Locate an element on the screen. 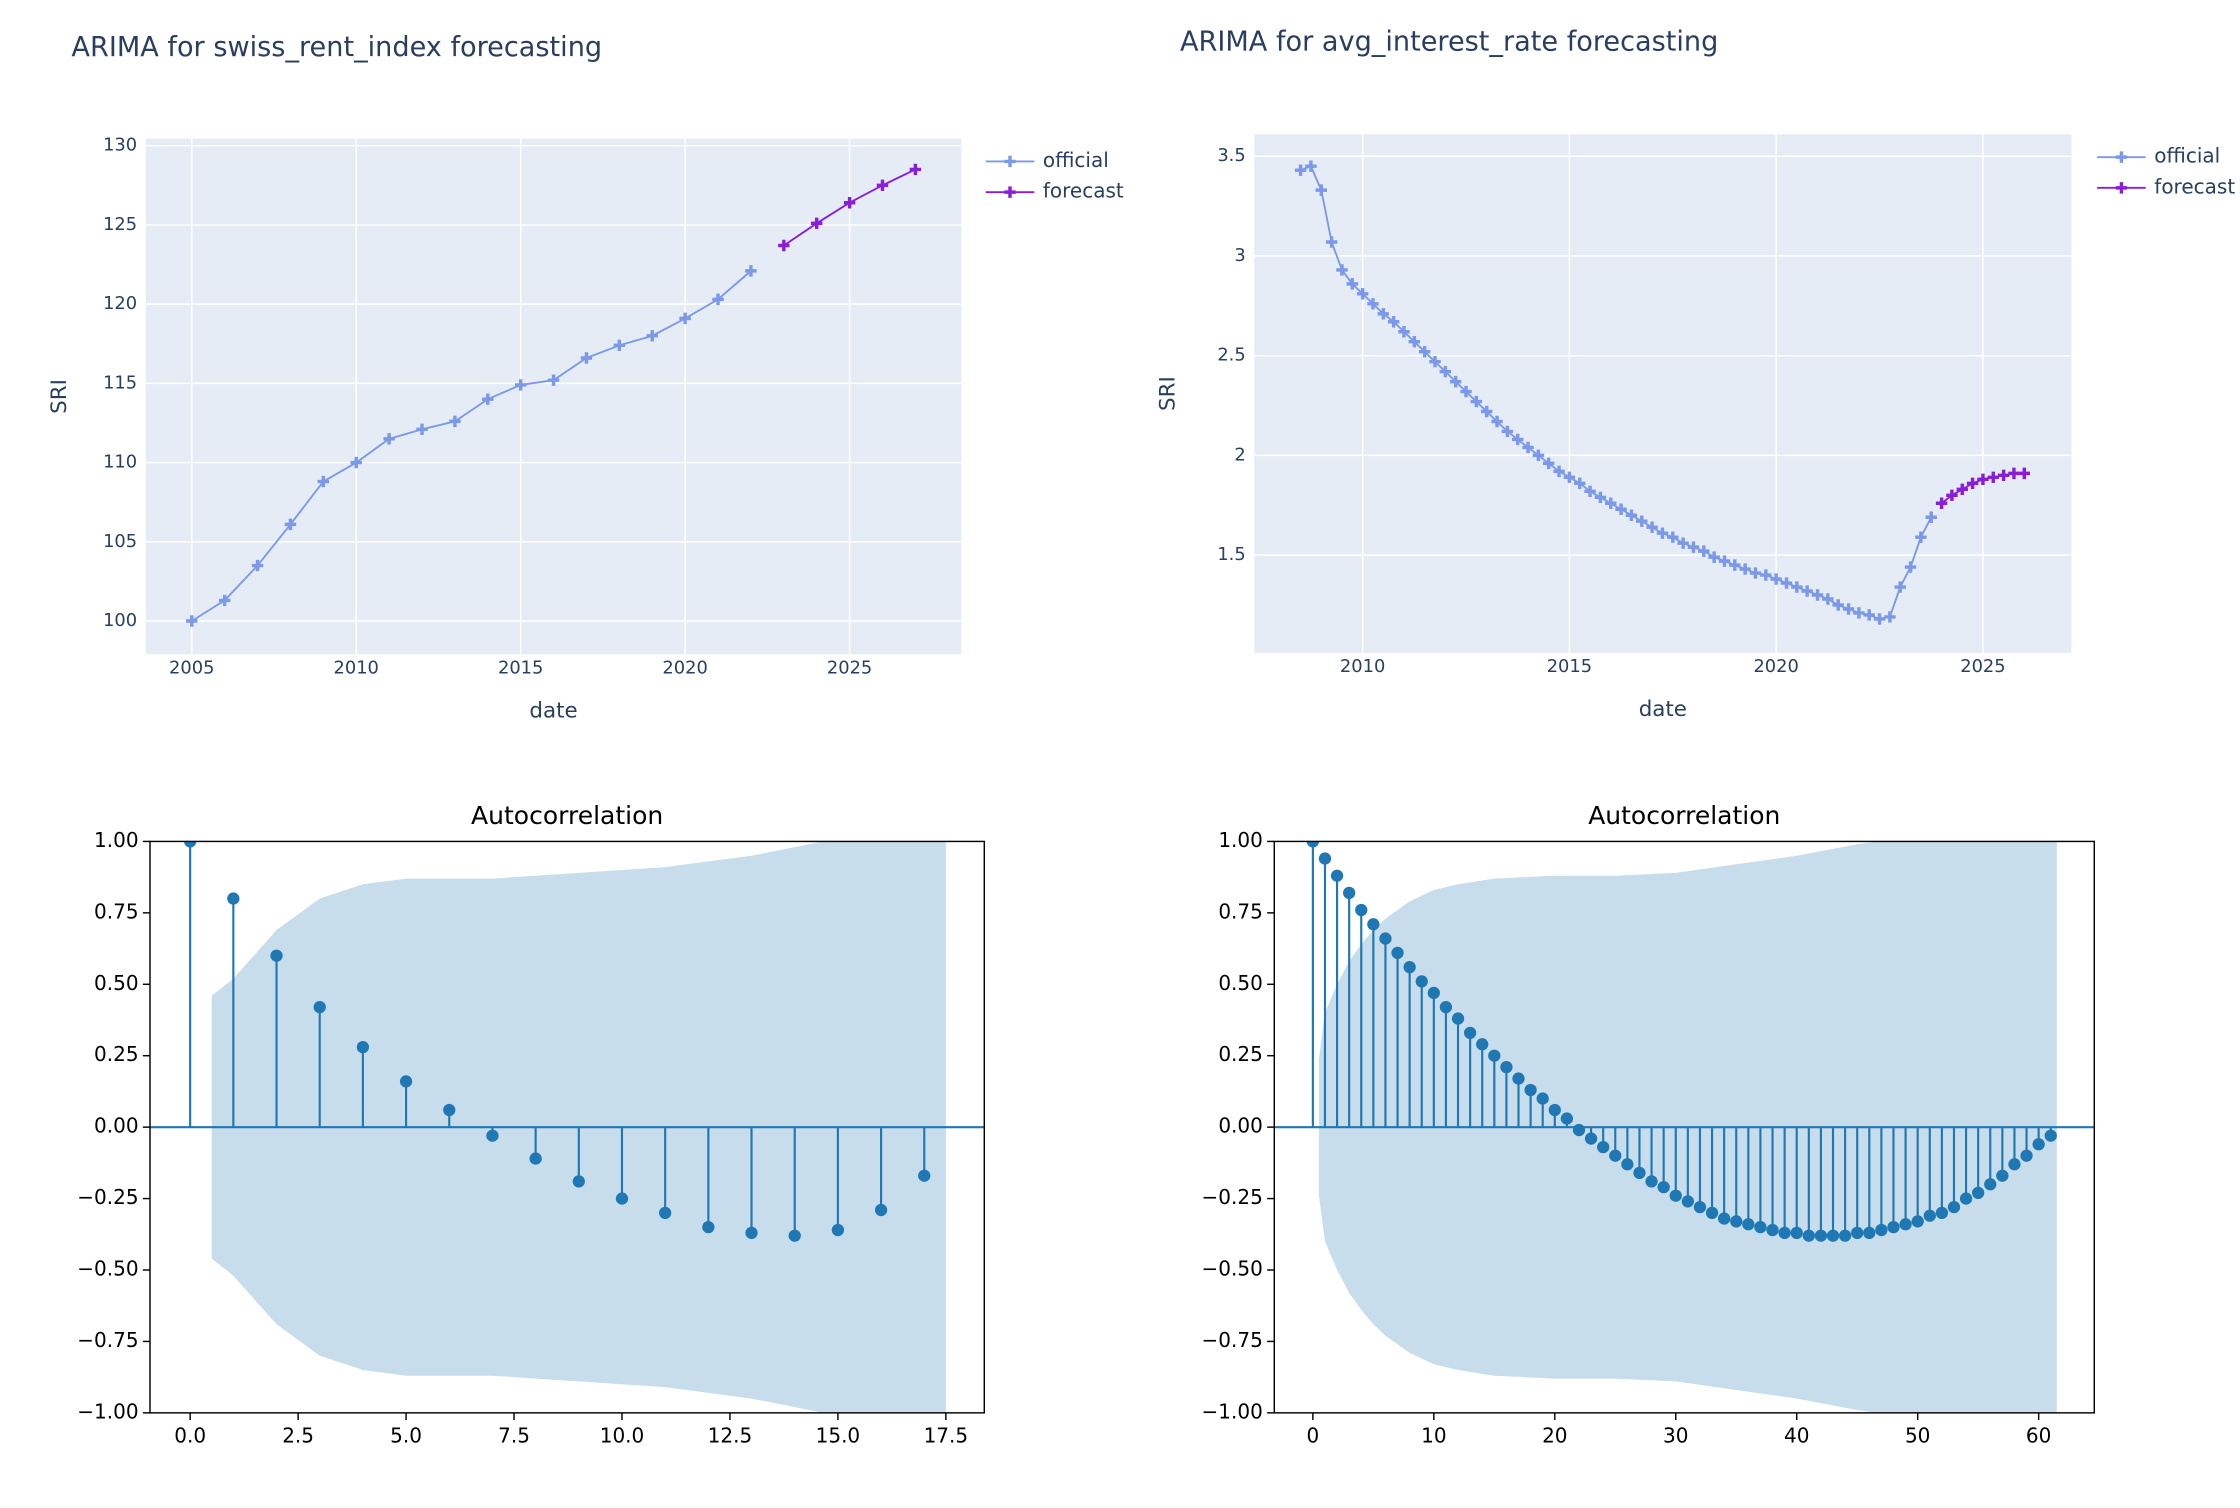  x-tick-label: 60 is located at coordinates (2038, 1436).